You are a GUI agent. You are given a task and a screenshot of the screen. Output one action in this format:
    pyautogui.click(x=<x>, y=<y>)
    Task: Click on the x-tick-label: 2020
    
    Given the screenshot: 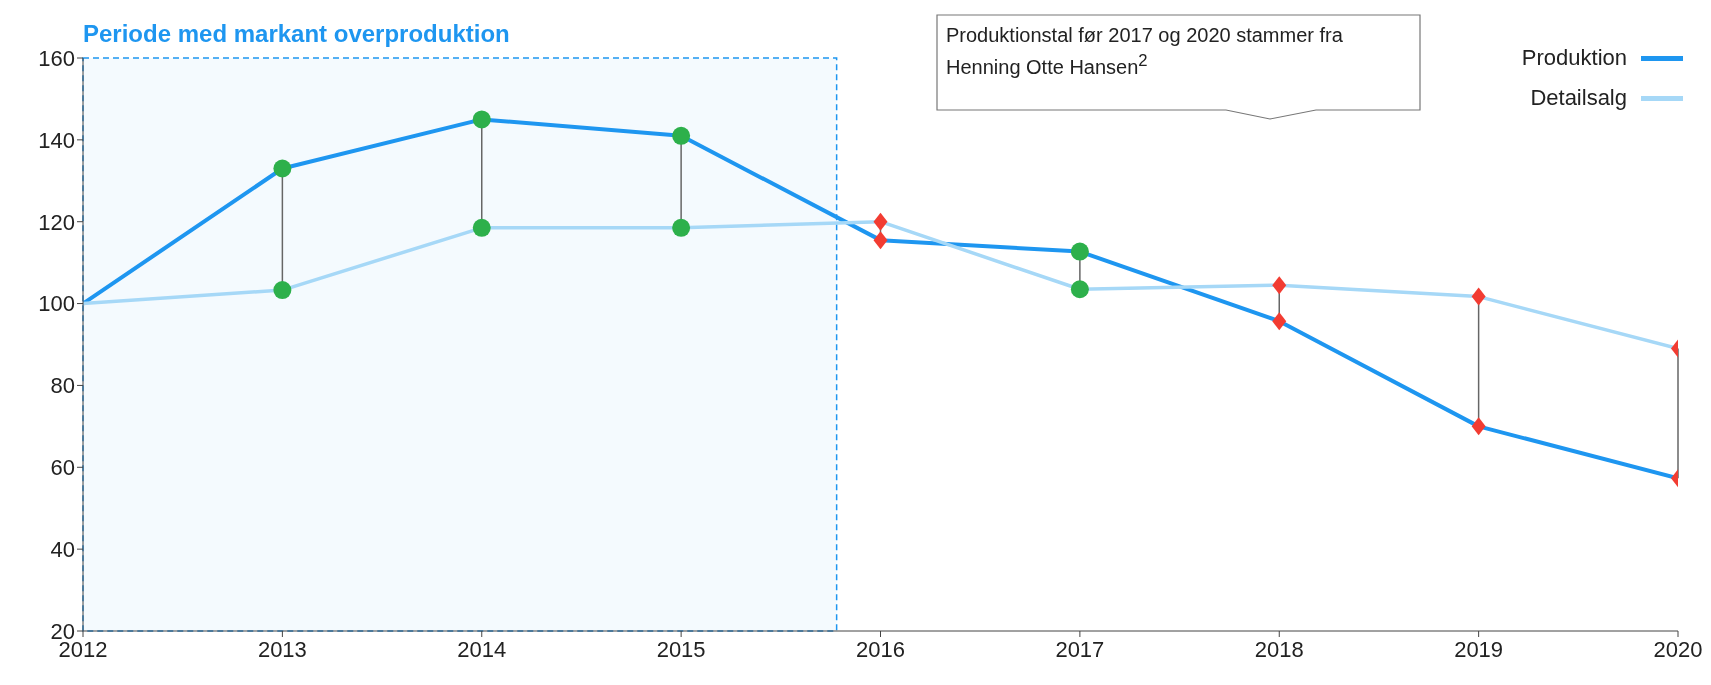 What is the action you would take?
    pyautogui.click(x=1678, y=649)
    